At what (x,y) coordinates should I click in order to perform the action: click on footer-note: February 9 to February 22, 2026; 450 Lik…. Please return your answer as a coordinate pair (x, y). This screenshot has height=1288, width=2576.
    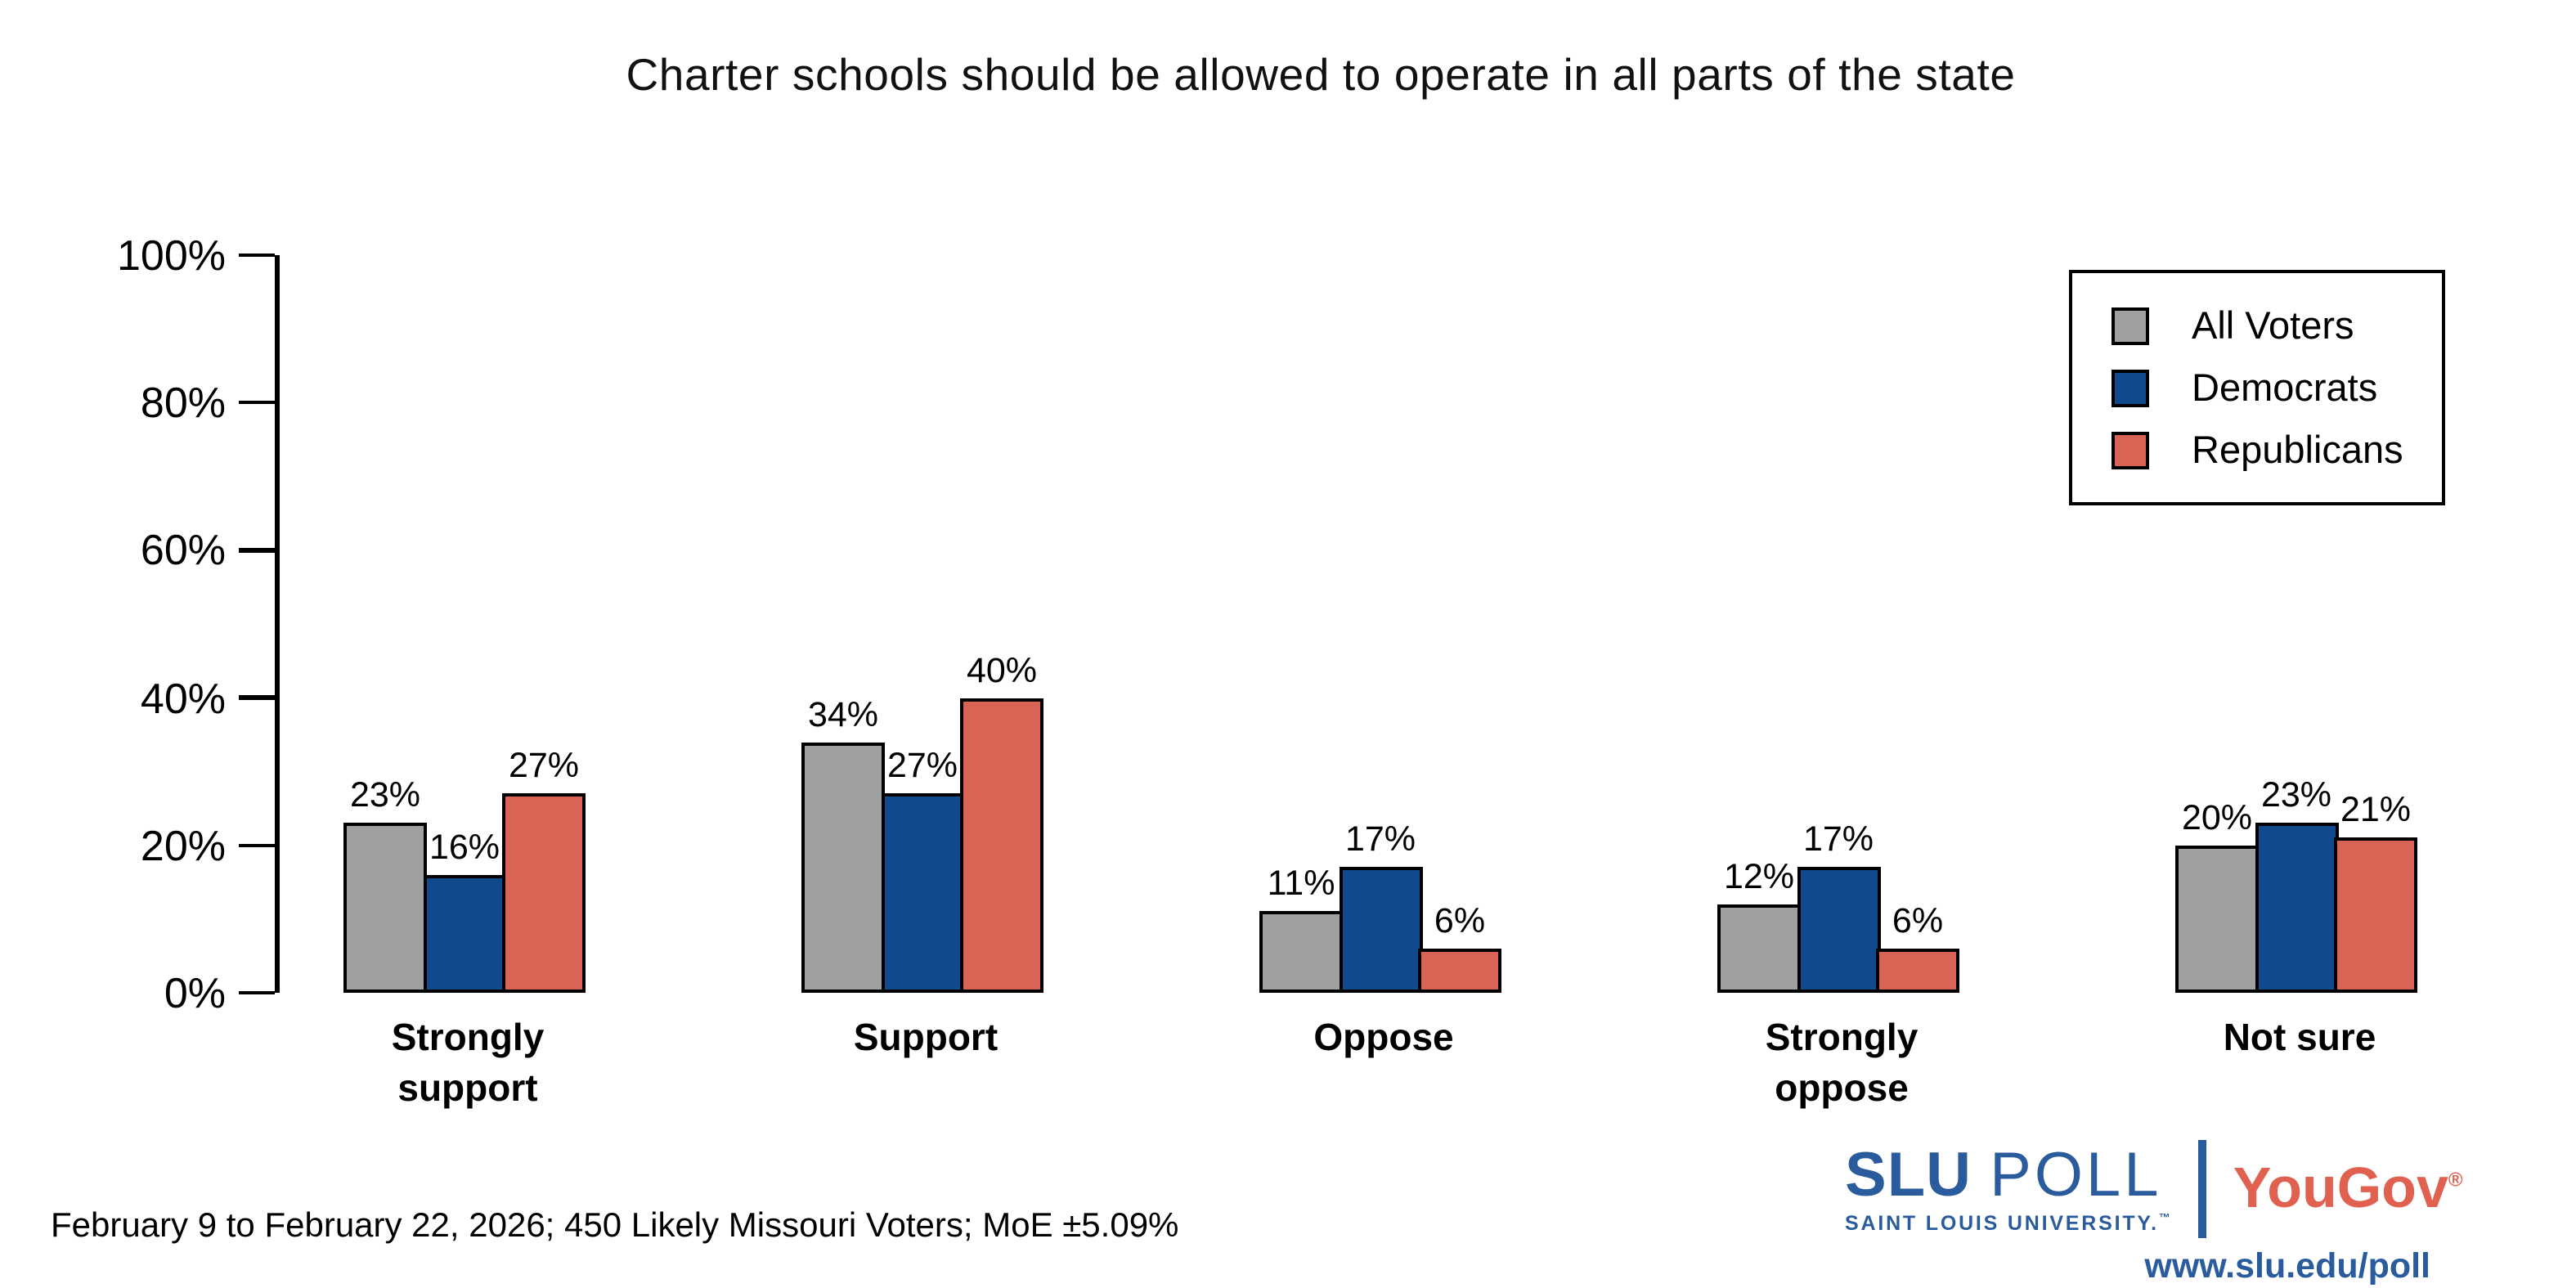
    Looking at the image, I should click on (615, 1226).